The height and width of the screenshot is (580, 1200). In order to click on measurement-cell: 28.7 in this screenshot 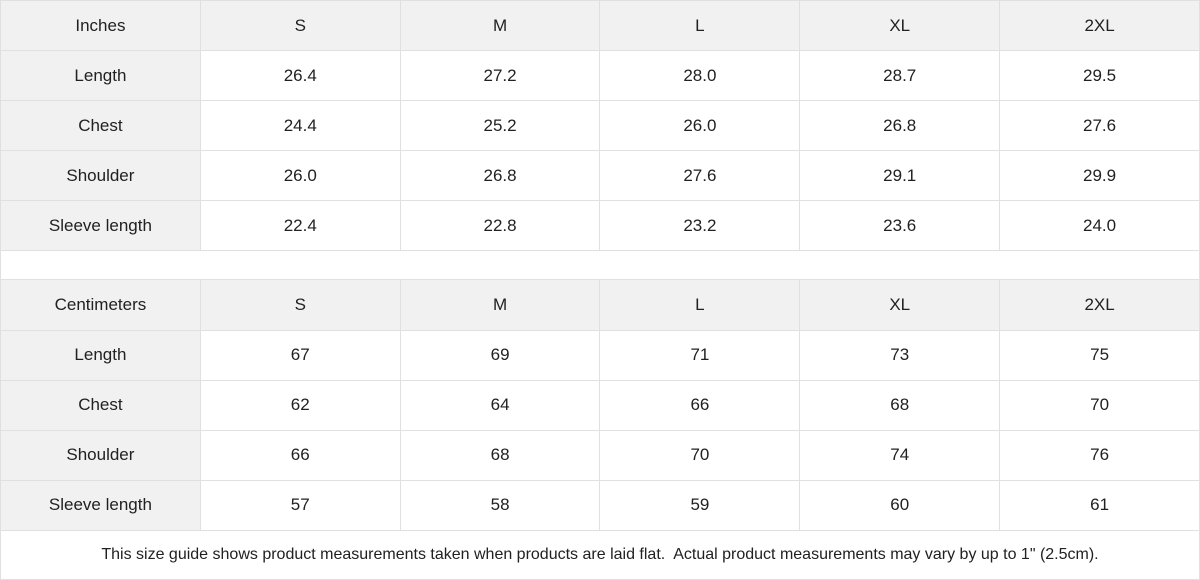, I will do `click(900, 76)`.